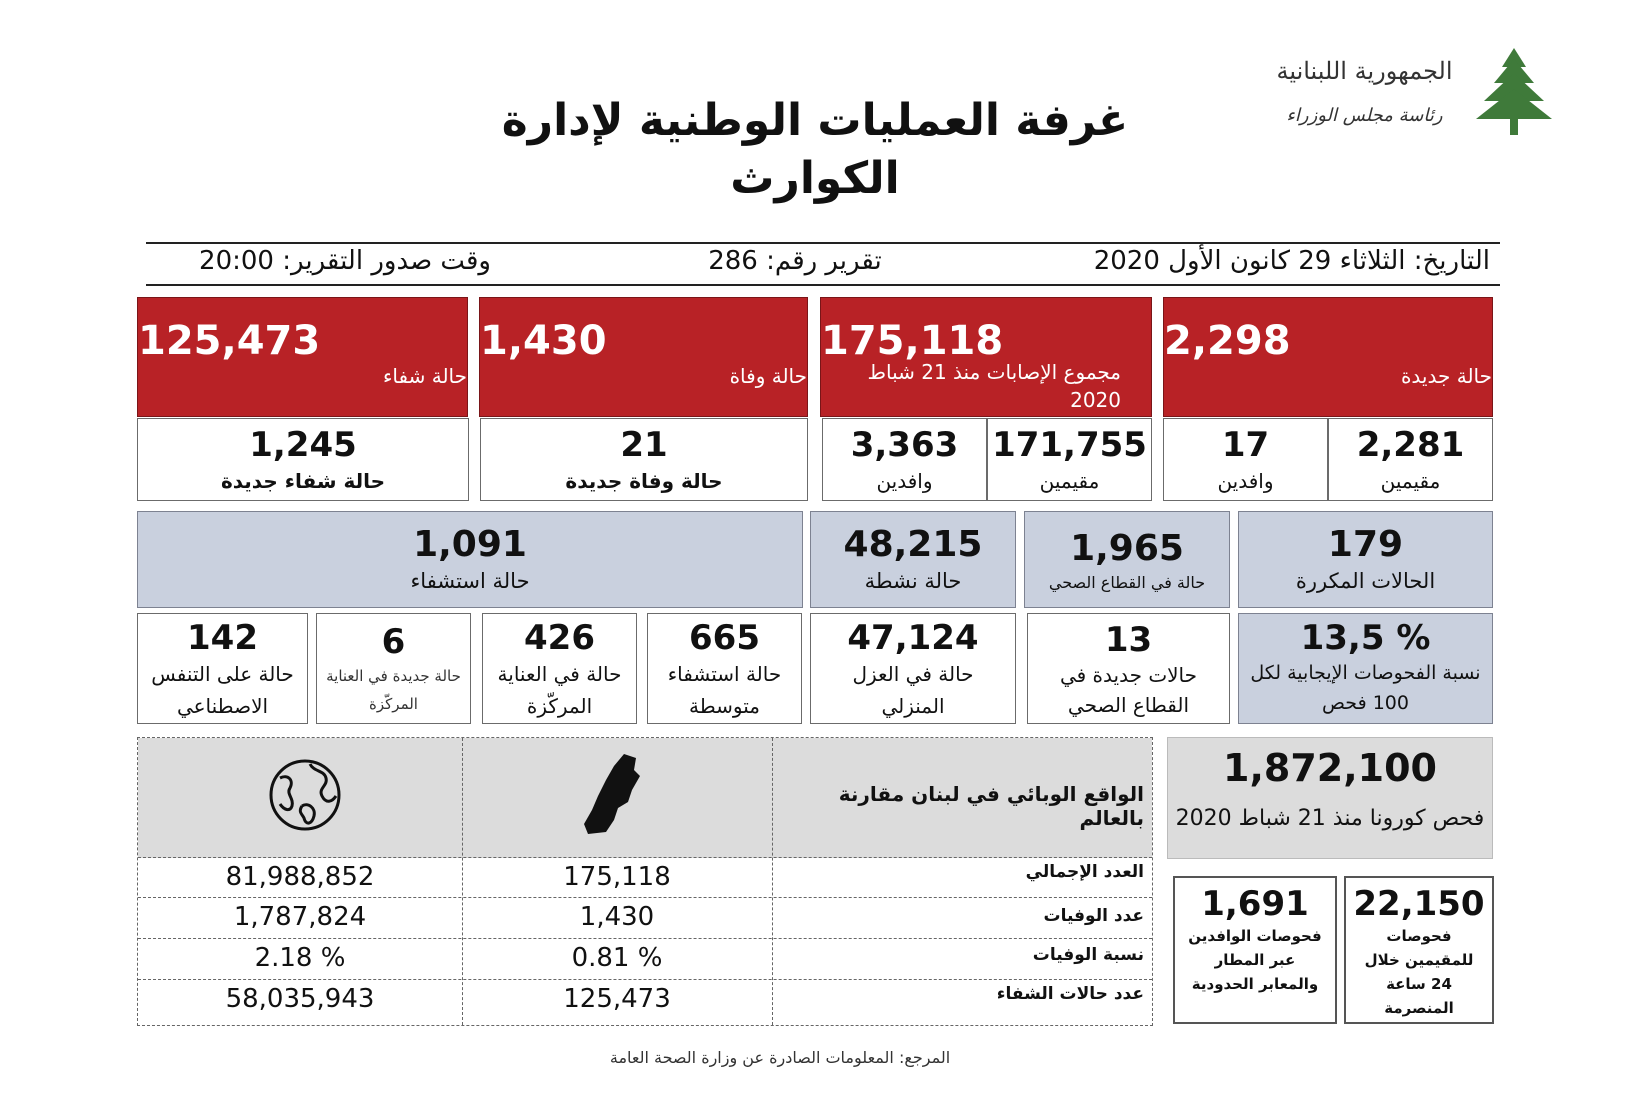 Image resolution: width=1650 pixels, height=1093 pixels. I want to click on logo-text-council: رئاسة مجلس الوزراء, so click(1364, 115).